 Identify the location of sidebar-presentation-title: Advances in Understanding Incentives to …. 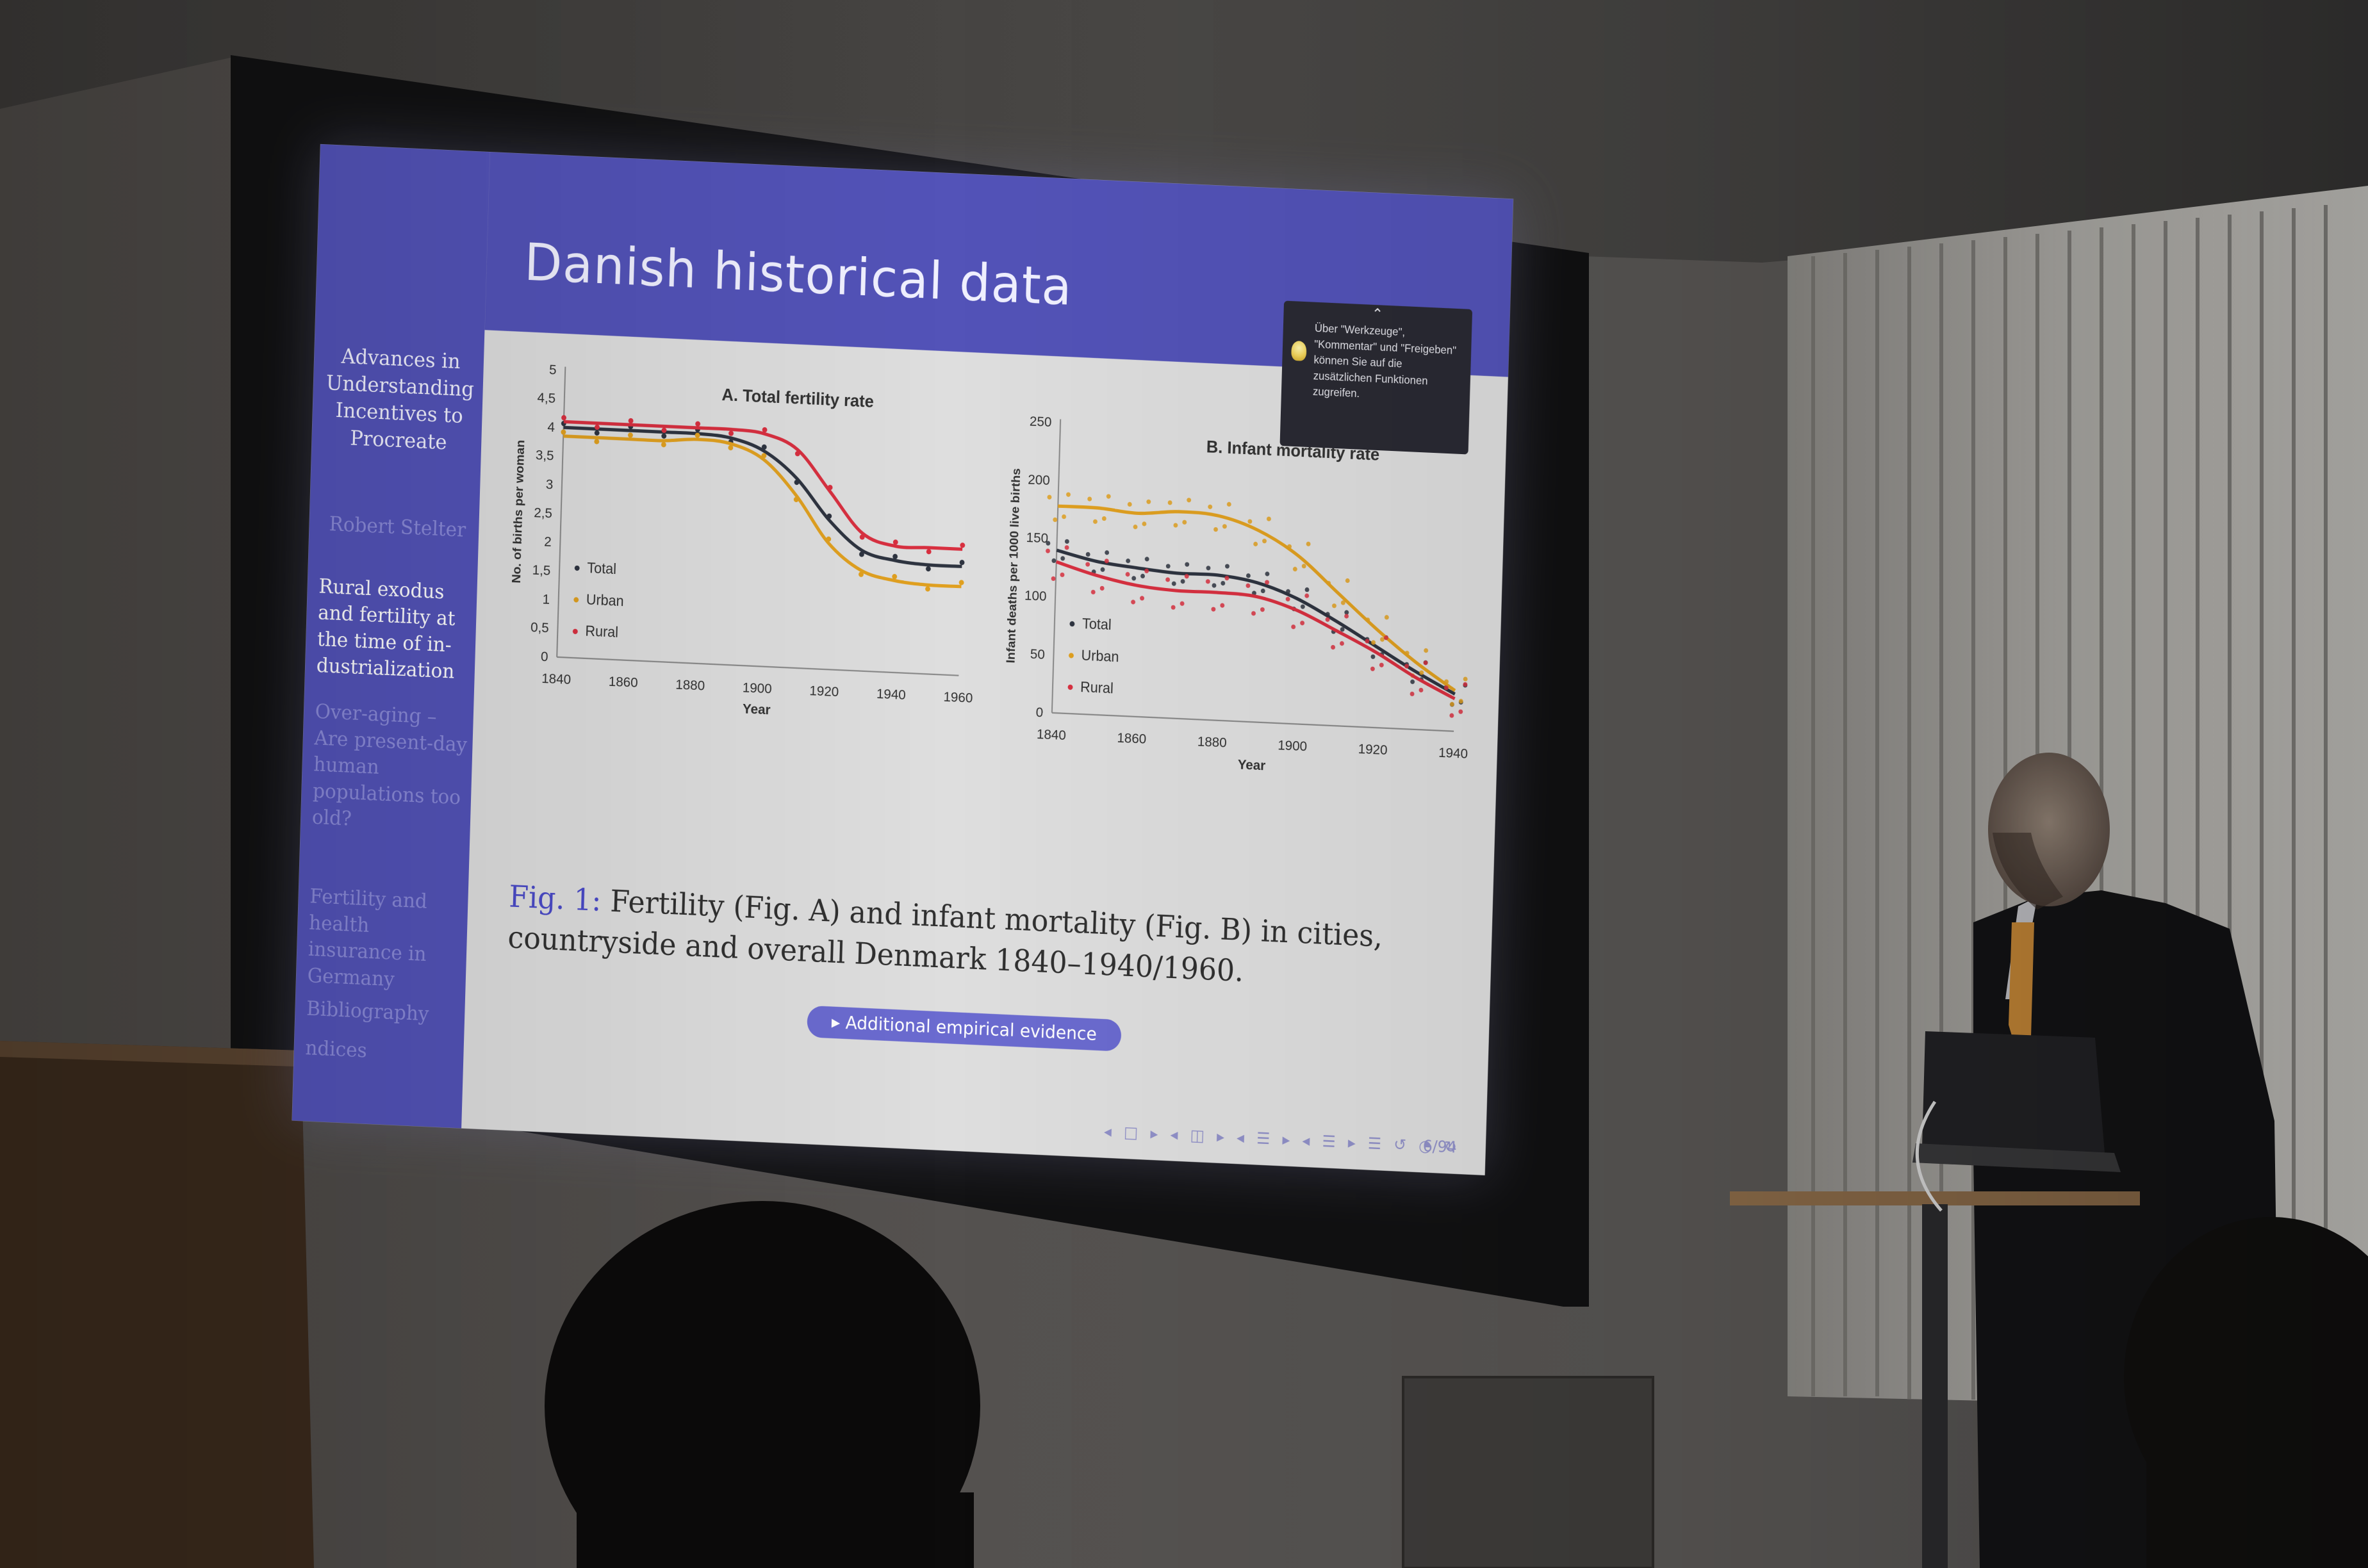
(400, 400).